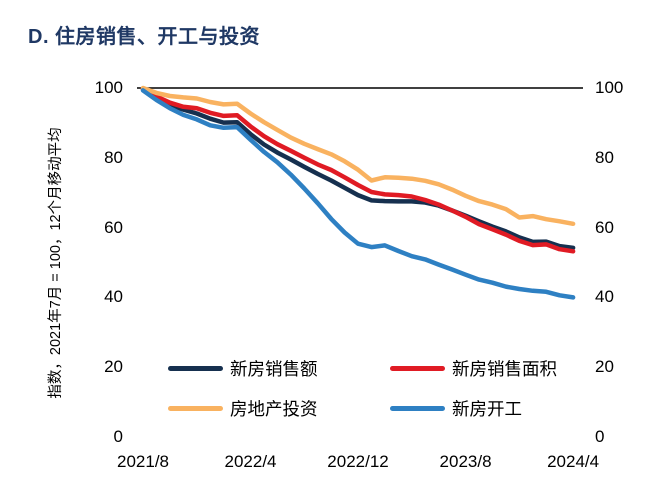 This screenshot has width=645, height=484. I want to click on y-tick-right-80: 80, so click(604, 157).